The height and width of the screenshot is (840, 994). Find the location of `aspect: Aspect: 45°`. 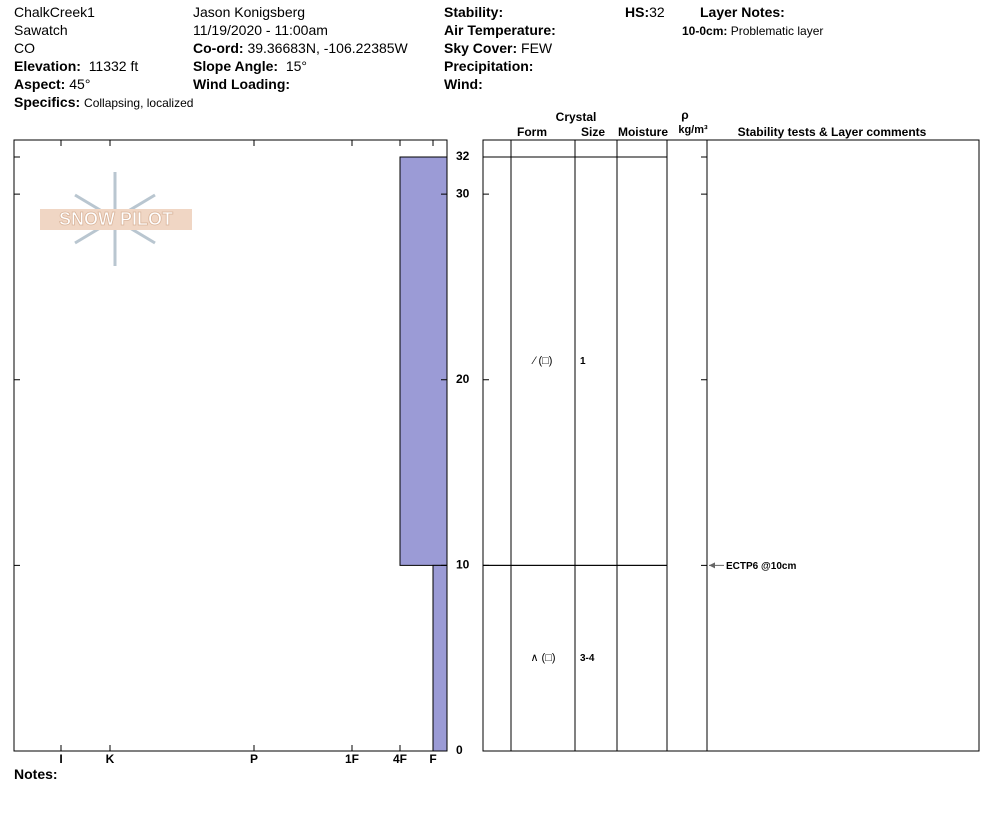

aspect: Aspect: 45° is located at coordinates (52, 84).